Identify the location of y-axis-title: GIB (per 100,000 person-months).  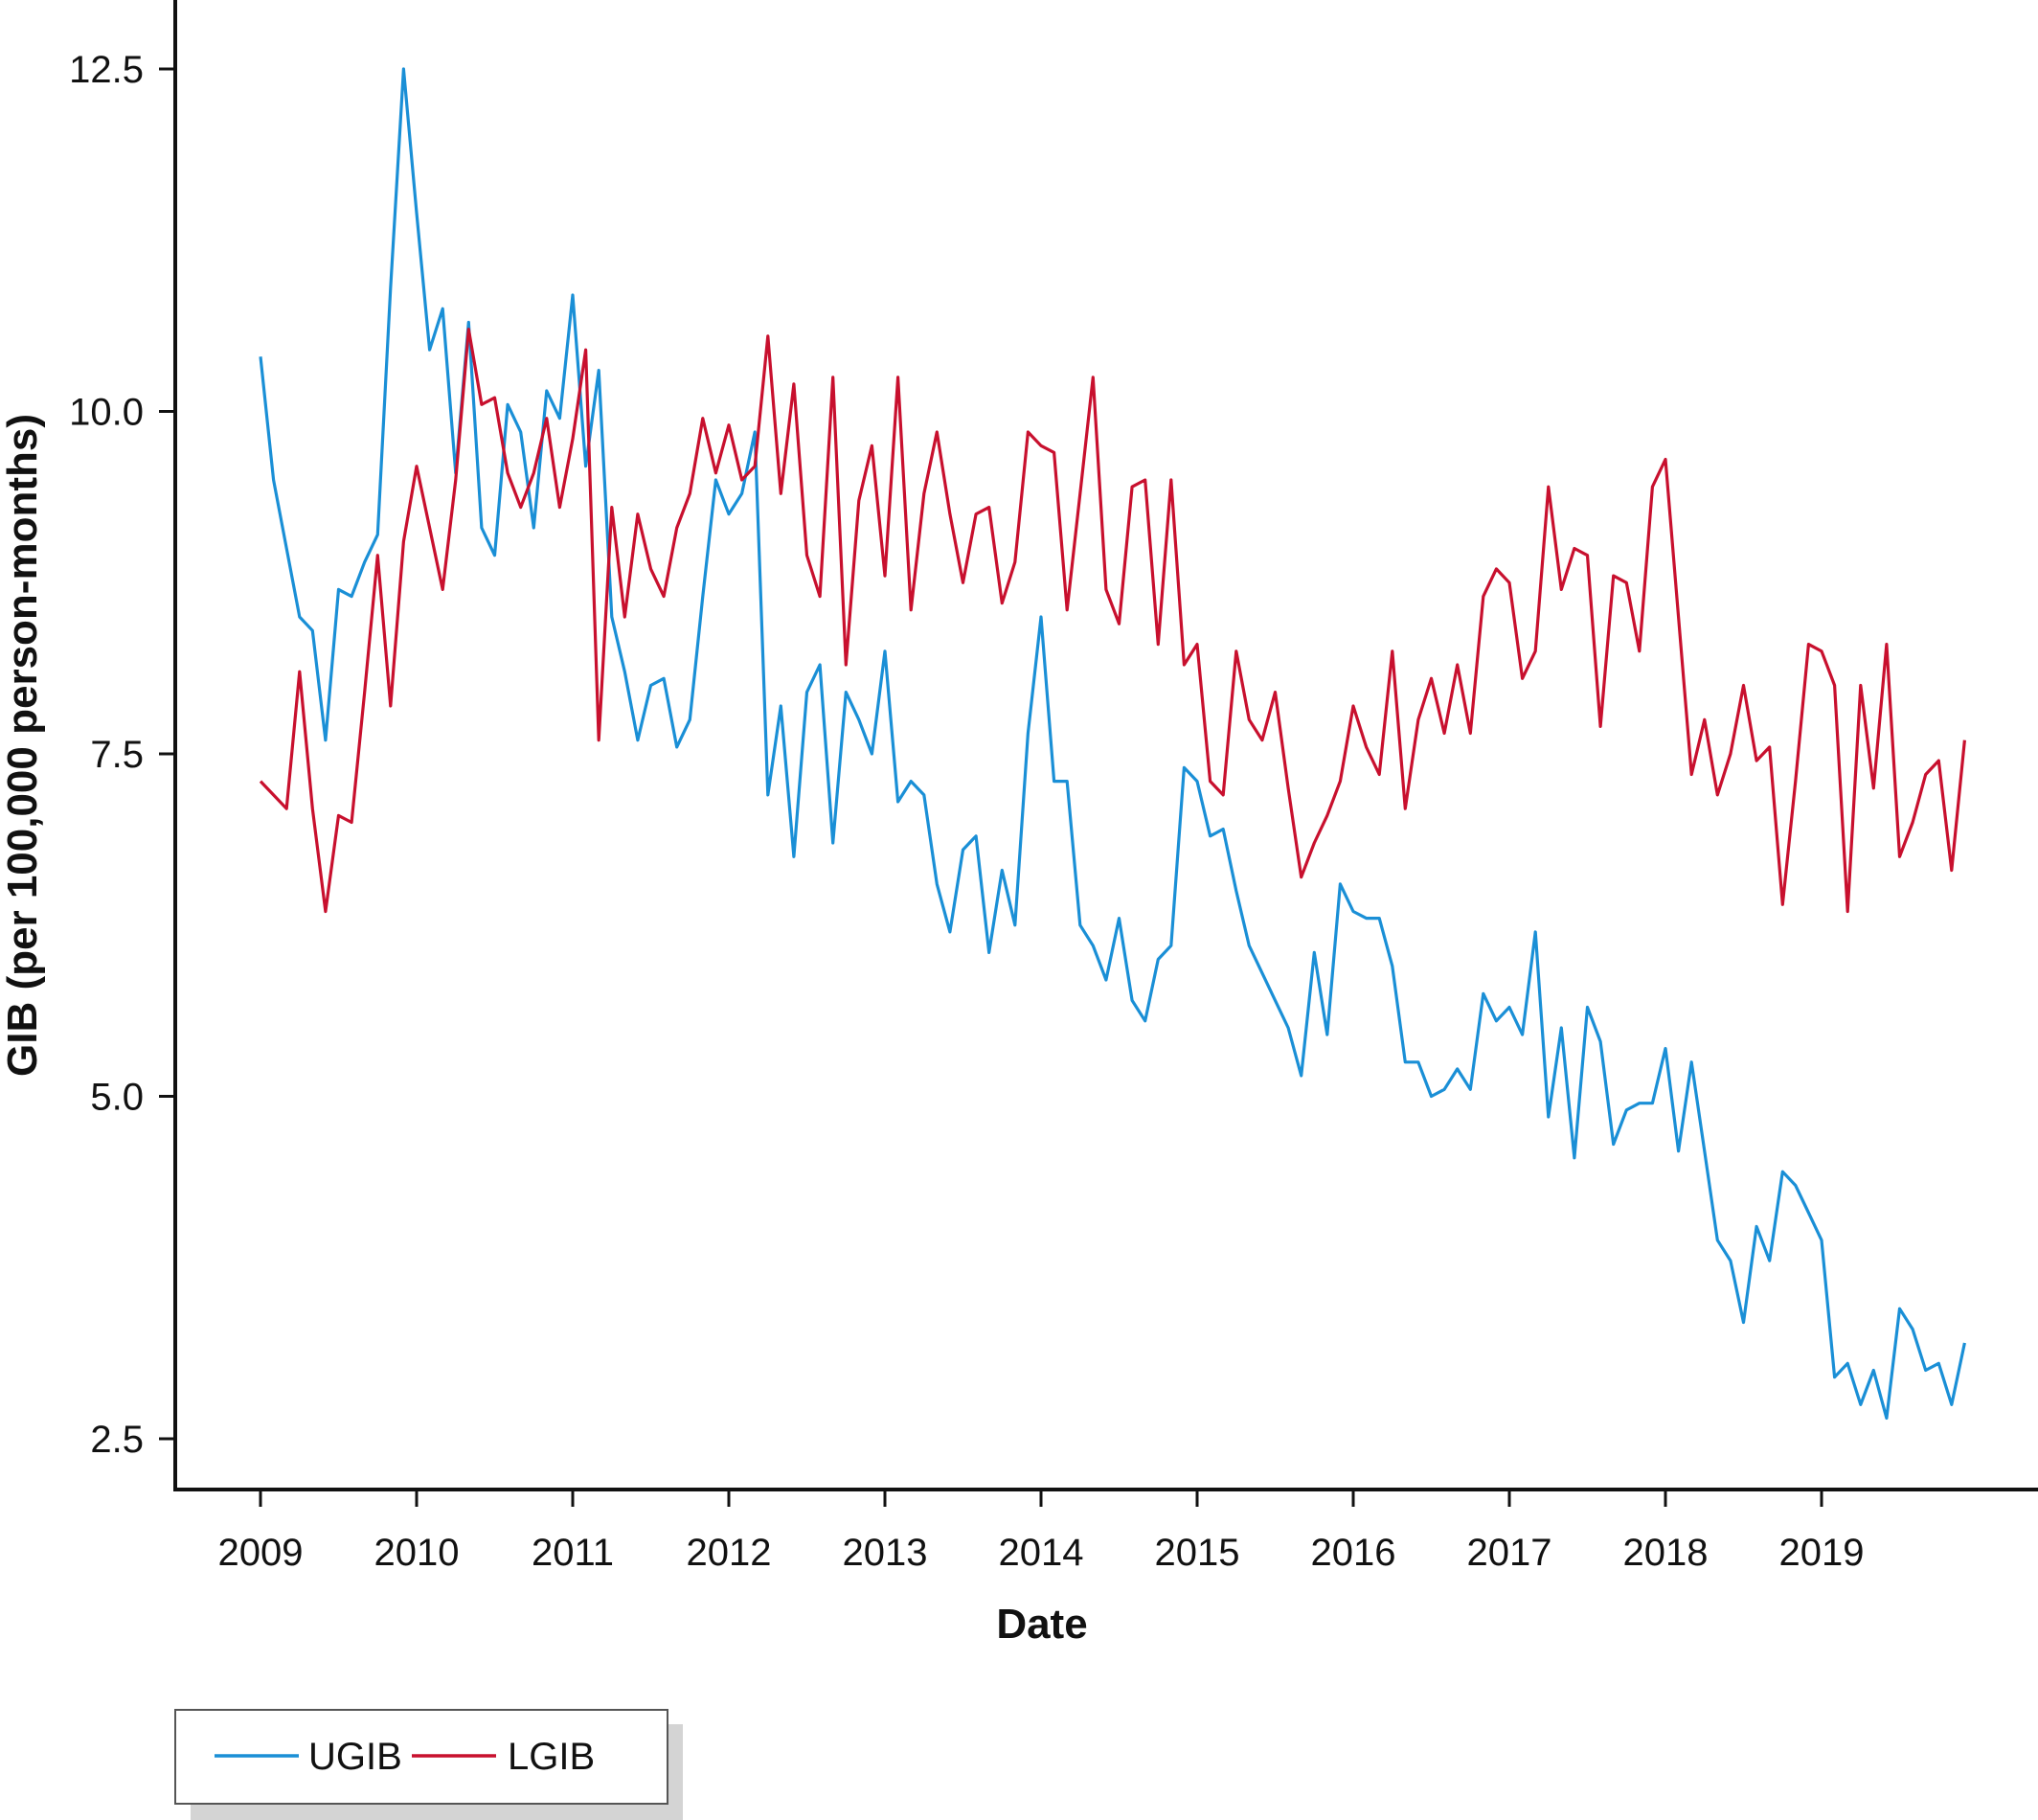
(23, 745).